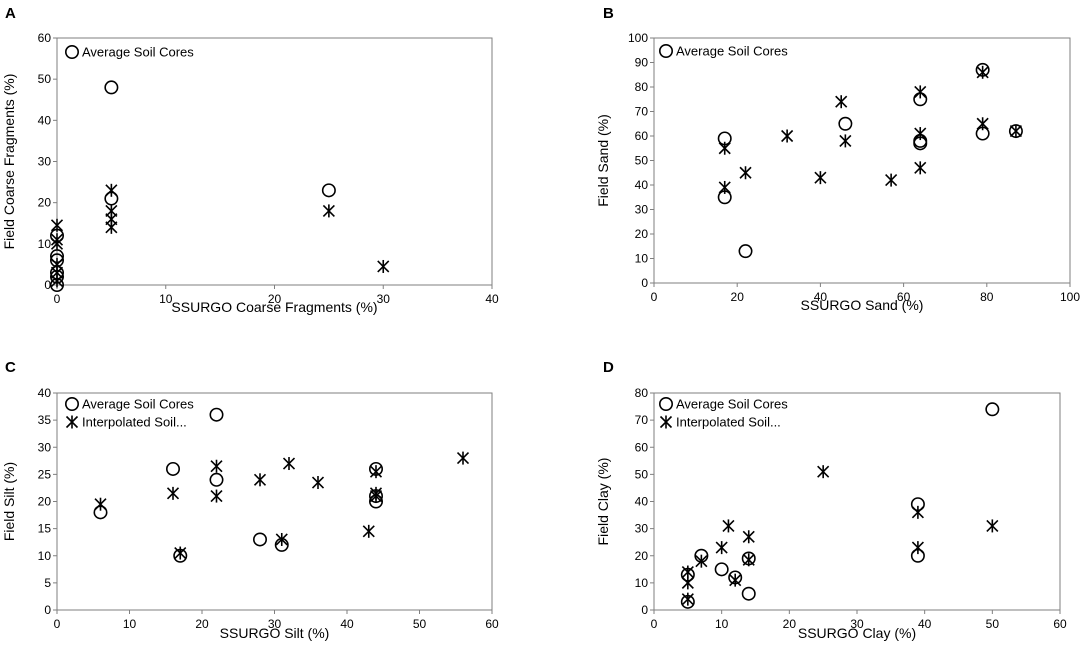  I want to click on legend-marker-star, so click(72, 422).